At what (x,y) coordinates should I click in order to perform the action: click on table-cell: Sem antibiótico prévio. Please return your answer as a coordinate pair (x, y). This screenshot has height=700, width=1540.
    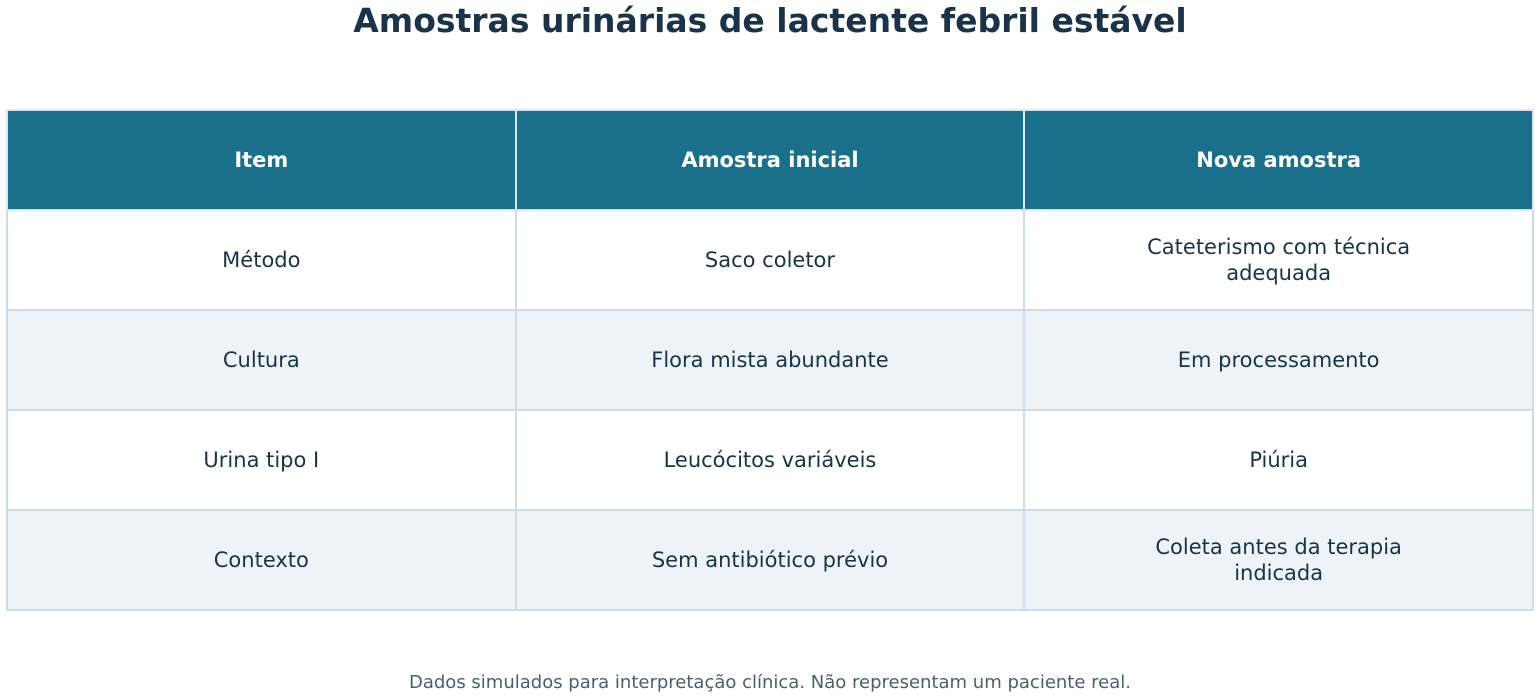
    Looking at the image, I should click on (770, 560).